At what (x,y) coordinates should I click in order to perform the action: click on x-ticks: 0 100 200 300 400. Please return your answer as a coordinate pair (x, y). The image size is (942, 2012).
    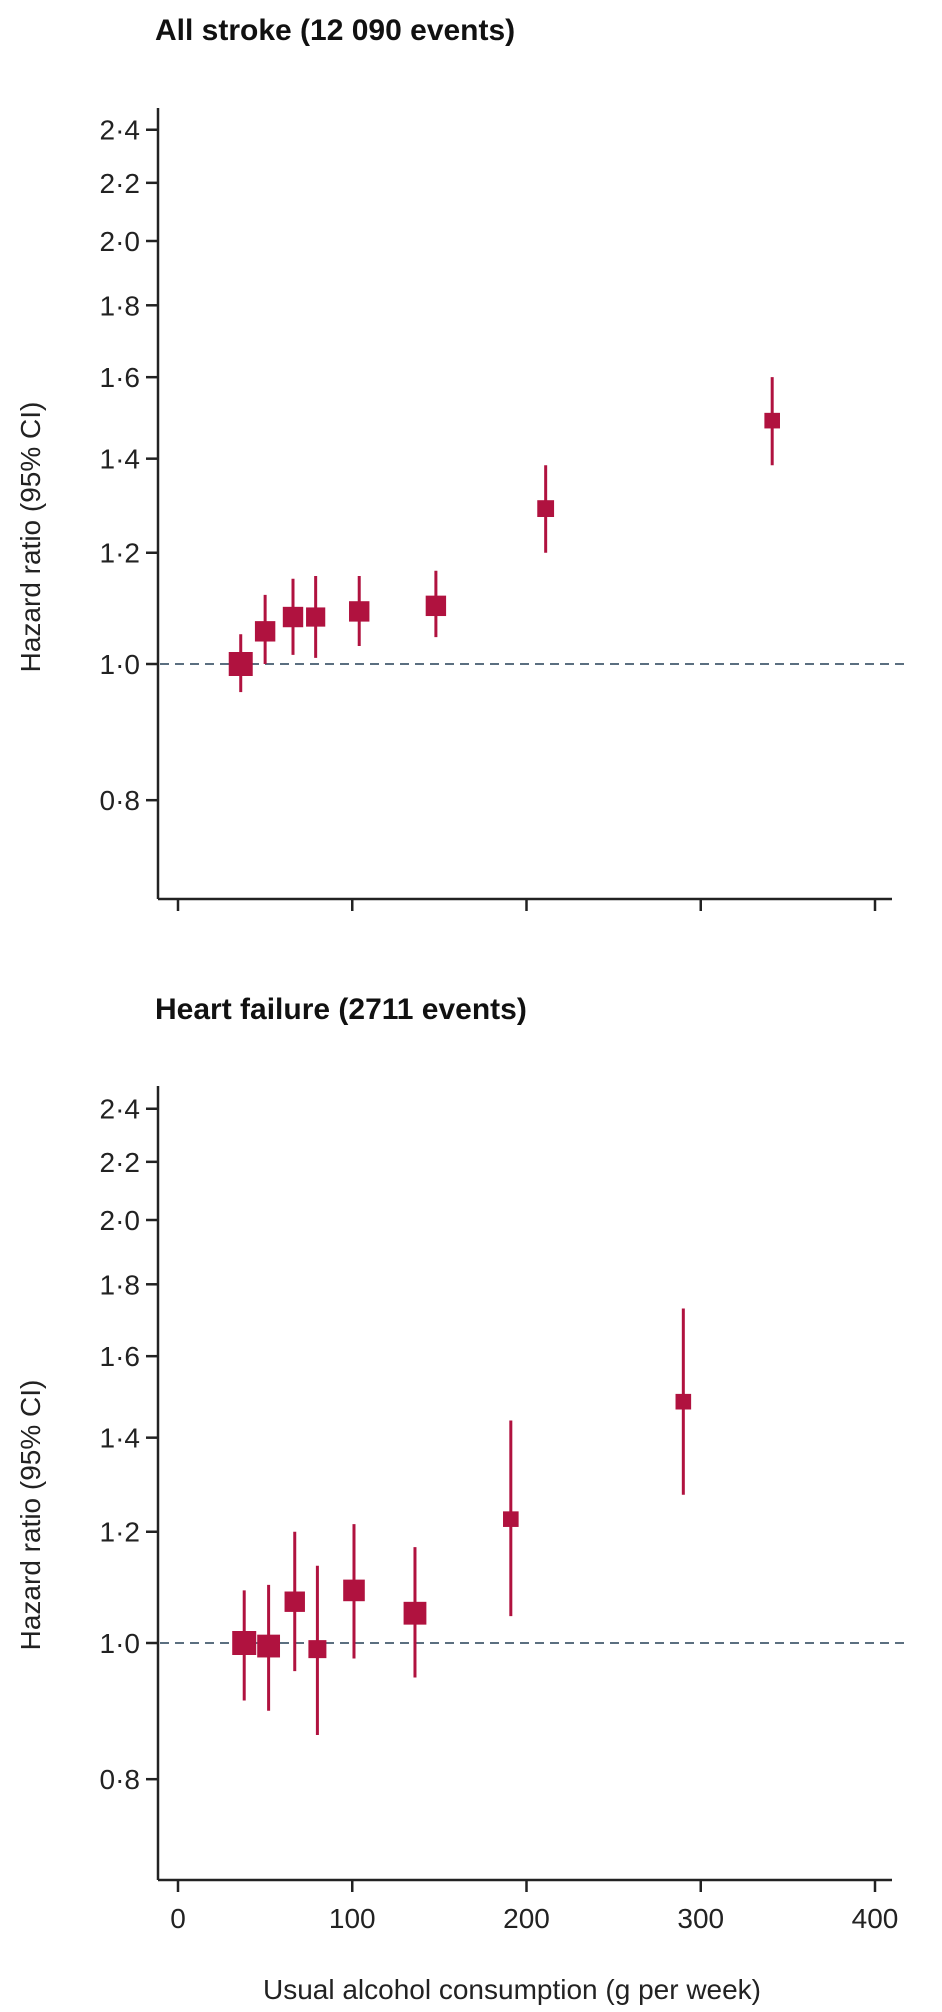
    Looking at the image, I should click on (534, 1907).